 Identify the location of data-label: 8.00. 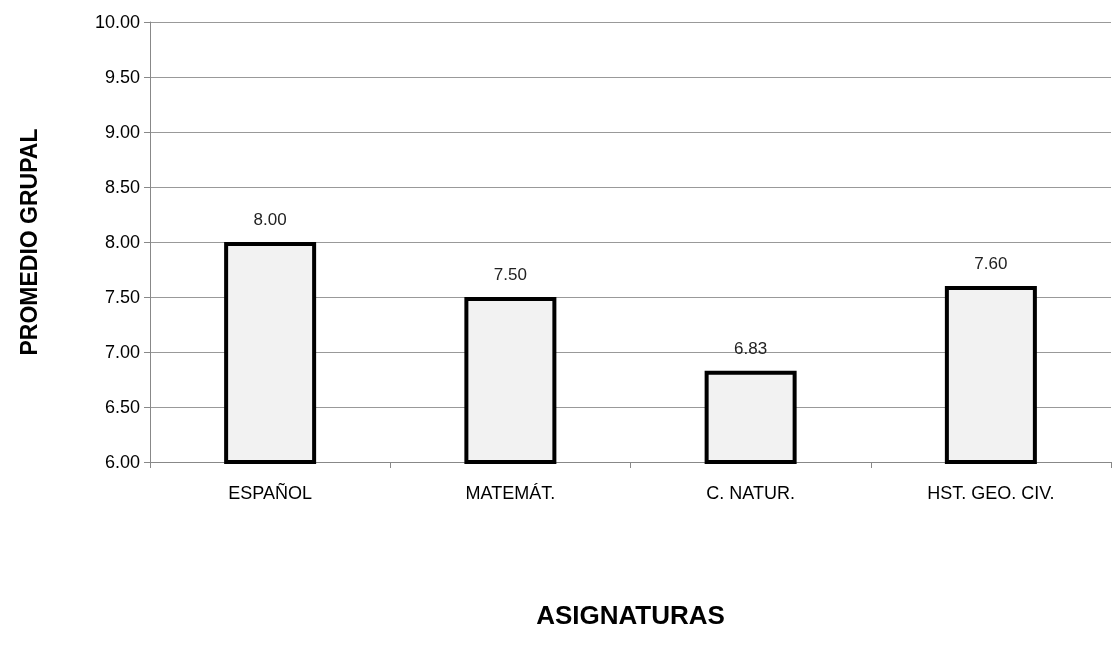
(270, 219).